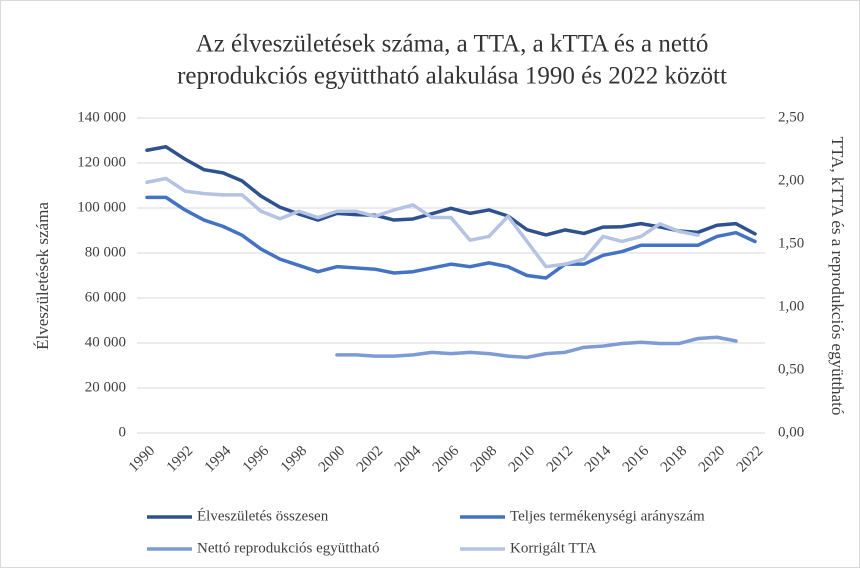 The image size is (860, 568). Describe the element at coordinates (288, 548) in the screenshot. I see `legend-label: Nettó reprodukciós együttható` at that location.